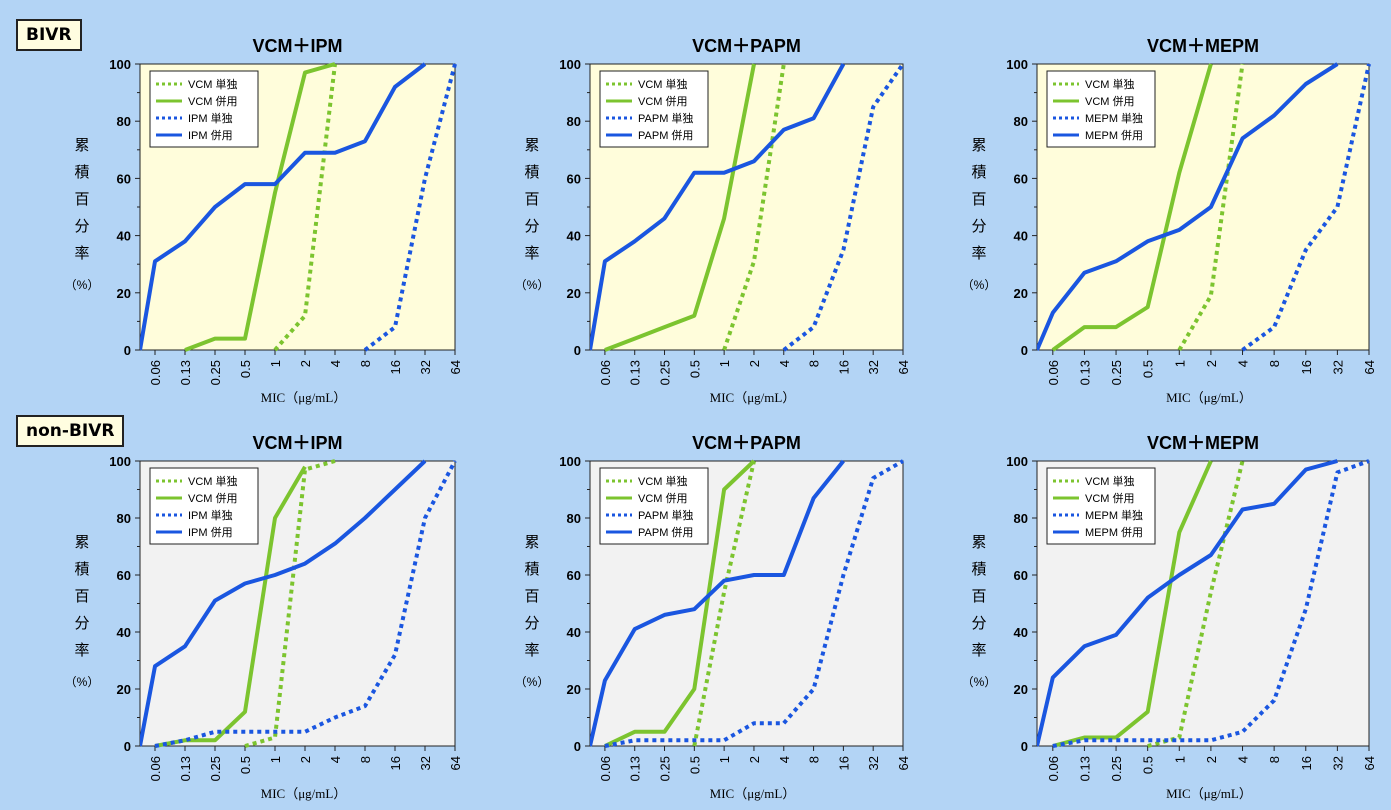 The image size is (1391, 810). What do you see at coordinates (1114, 135) in the screenshot?
I see `legend-label: MEPM 併用` at bounding box center [1114, 135].